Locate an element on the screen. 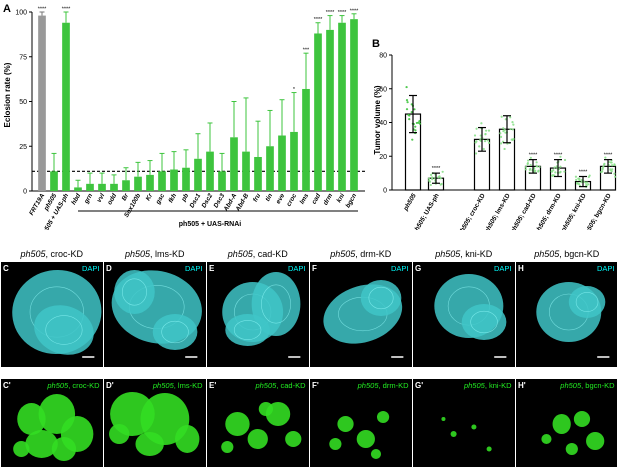 This screenshot has width=617, height=471. a-category-label: Kr is located at coordinates (150, 197).